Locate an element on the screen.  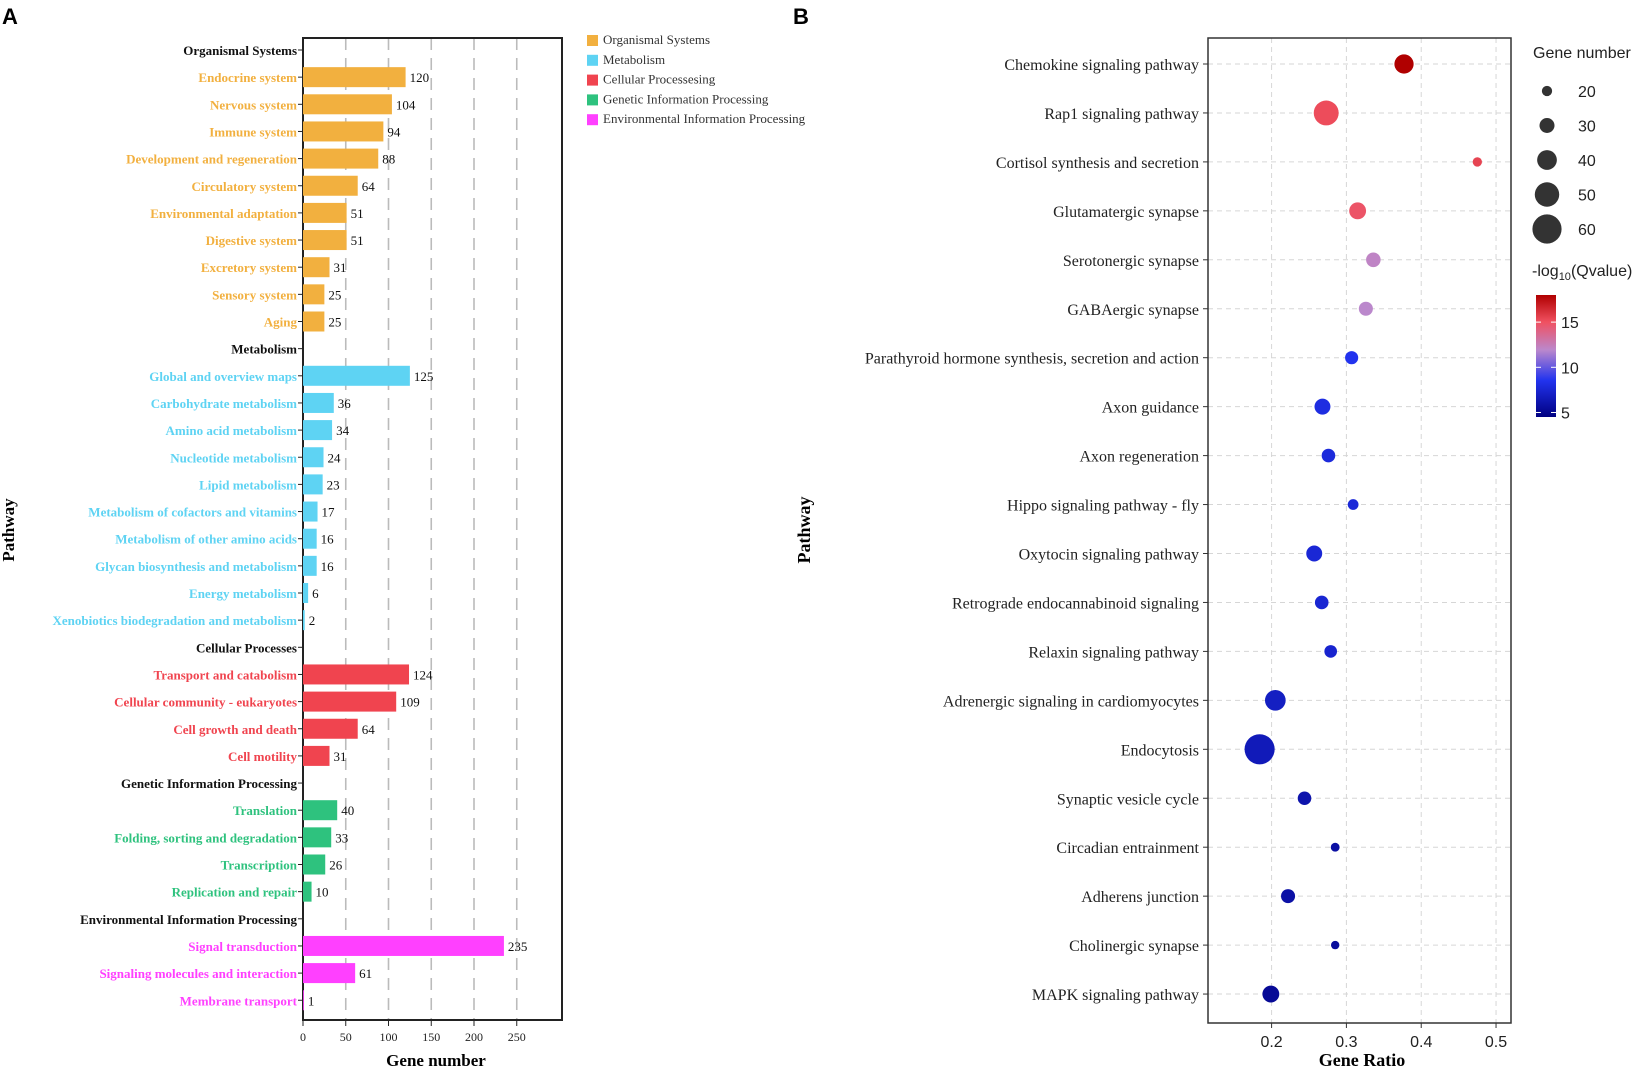
panel-b-y-axis-title: Pathway is located at coordinates (804, 530).